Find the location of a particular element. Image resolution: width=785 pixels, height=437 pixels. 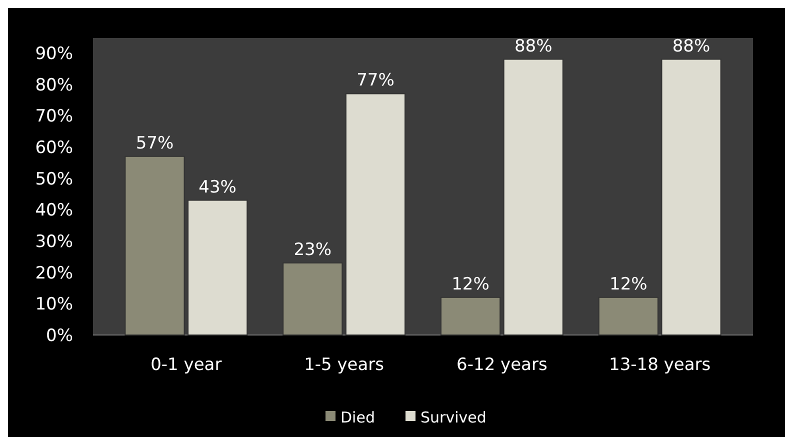

y-tick-label: 70% is located at coordinates (54, 116).